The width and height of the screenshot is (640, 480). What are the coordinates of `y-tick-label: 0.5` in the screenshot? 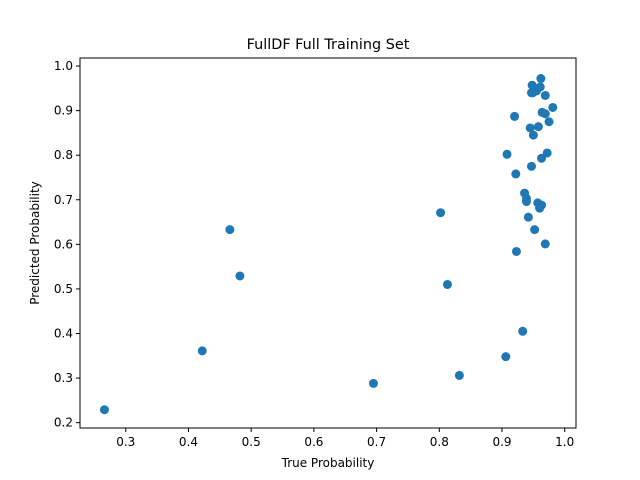 It's located at (63, 289).